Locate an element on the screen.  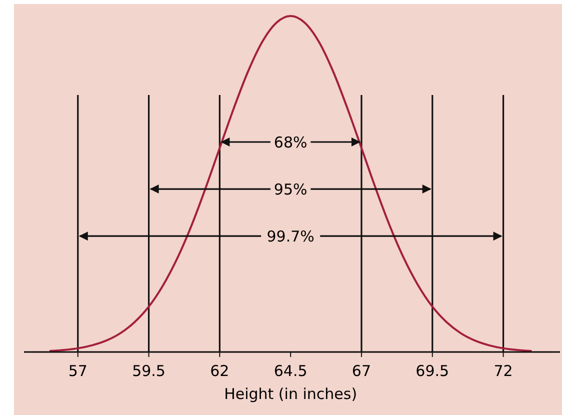
annotation: 99.7% is located at coordinates (290, 237).